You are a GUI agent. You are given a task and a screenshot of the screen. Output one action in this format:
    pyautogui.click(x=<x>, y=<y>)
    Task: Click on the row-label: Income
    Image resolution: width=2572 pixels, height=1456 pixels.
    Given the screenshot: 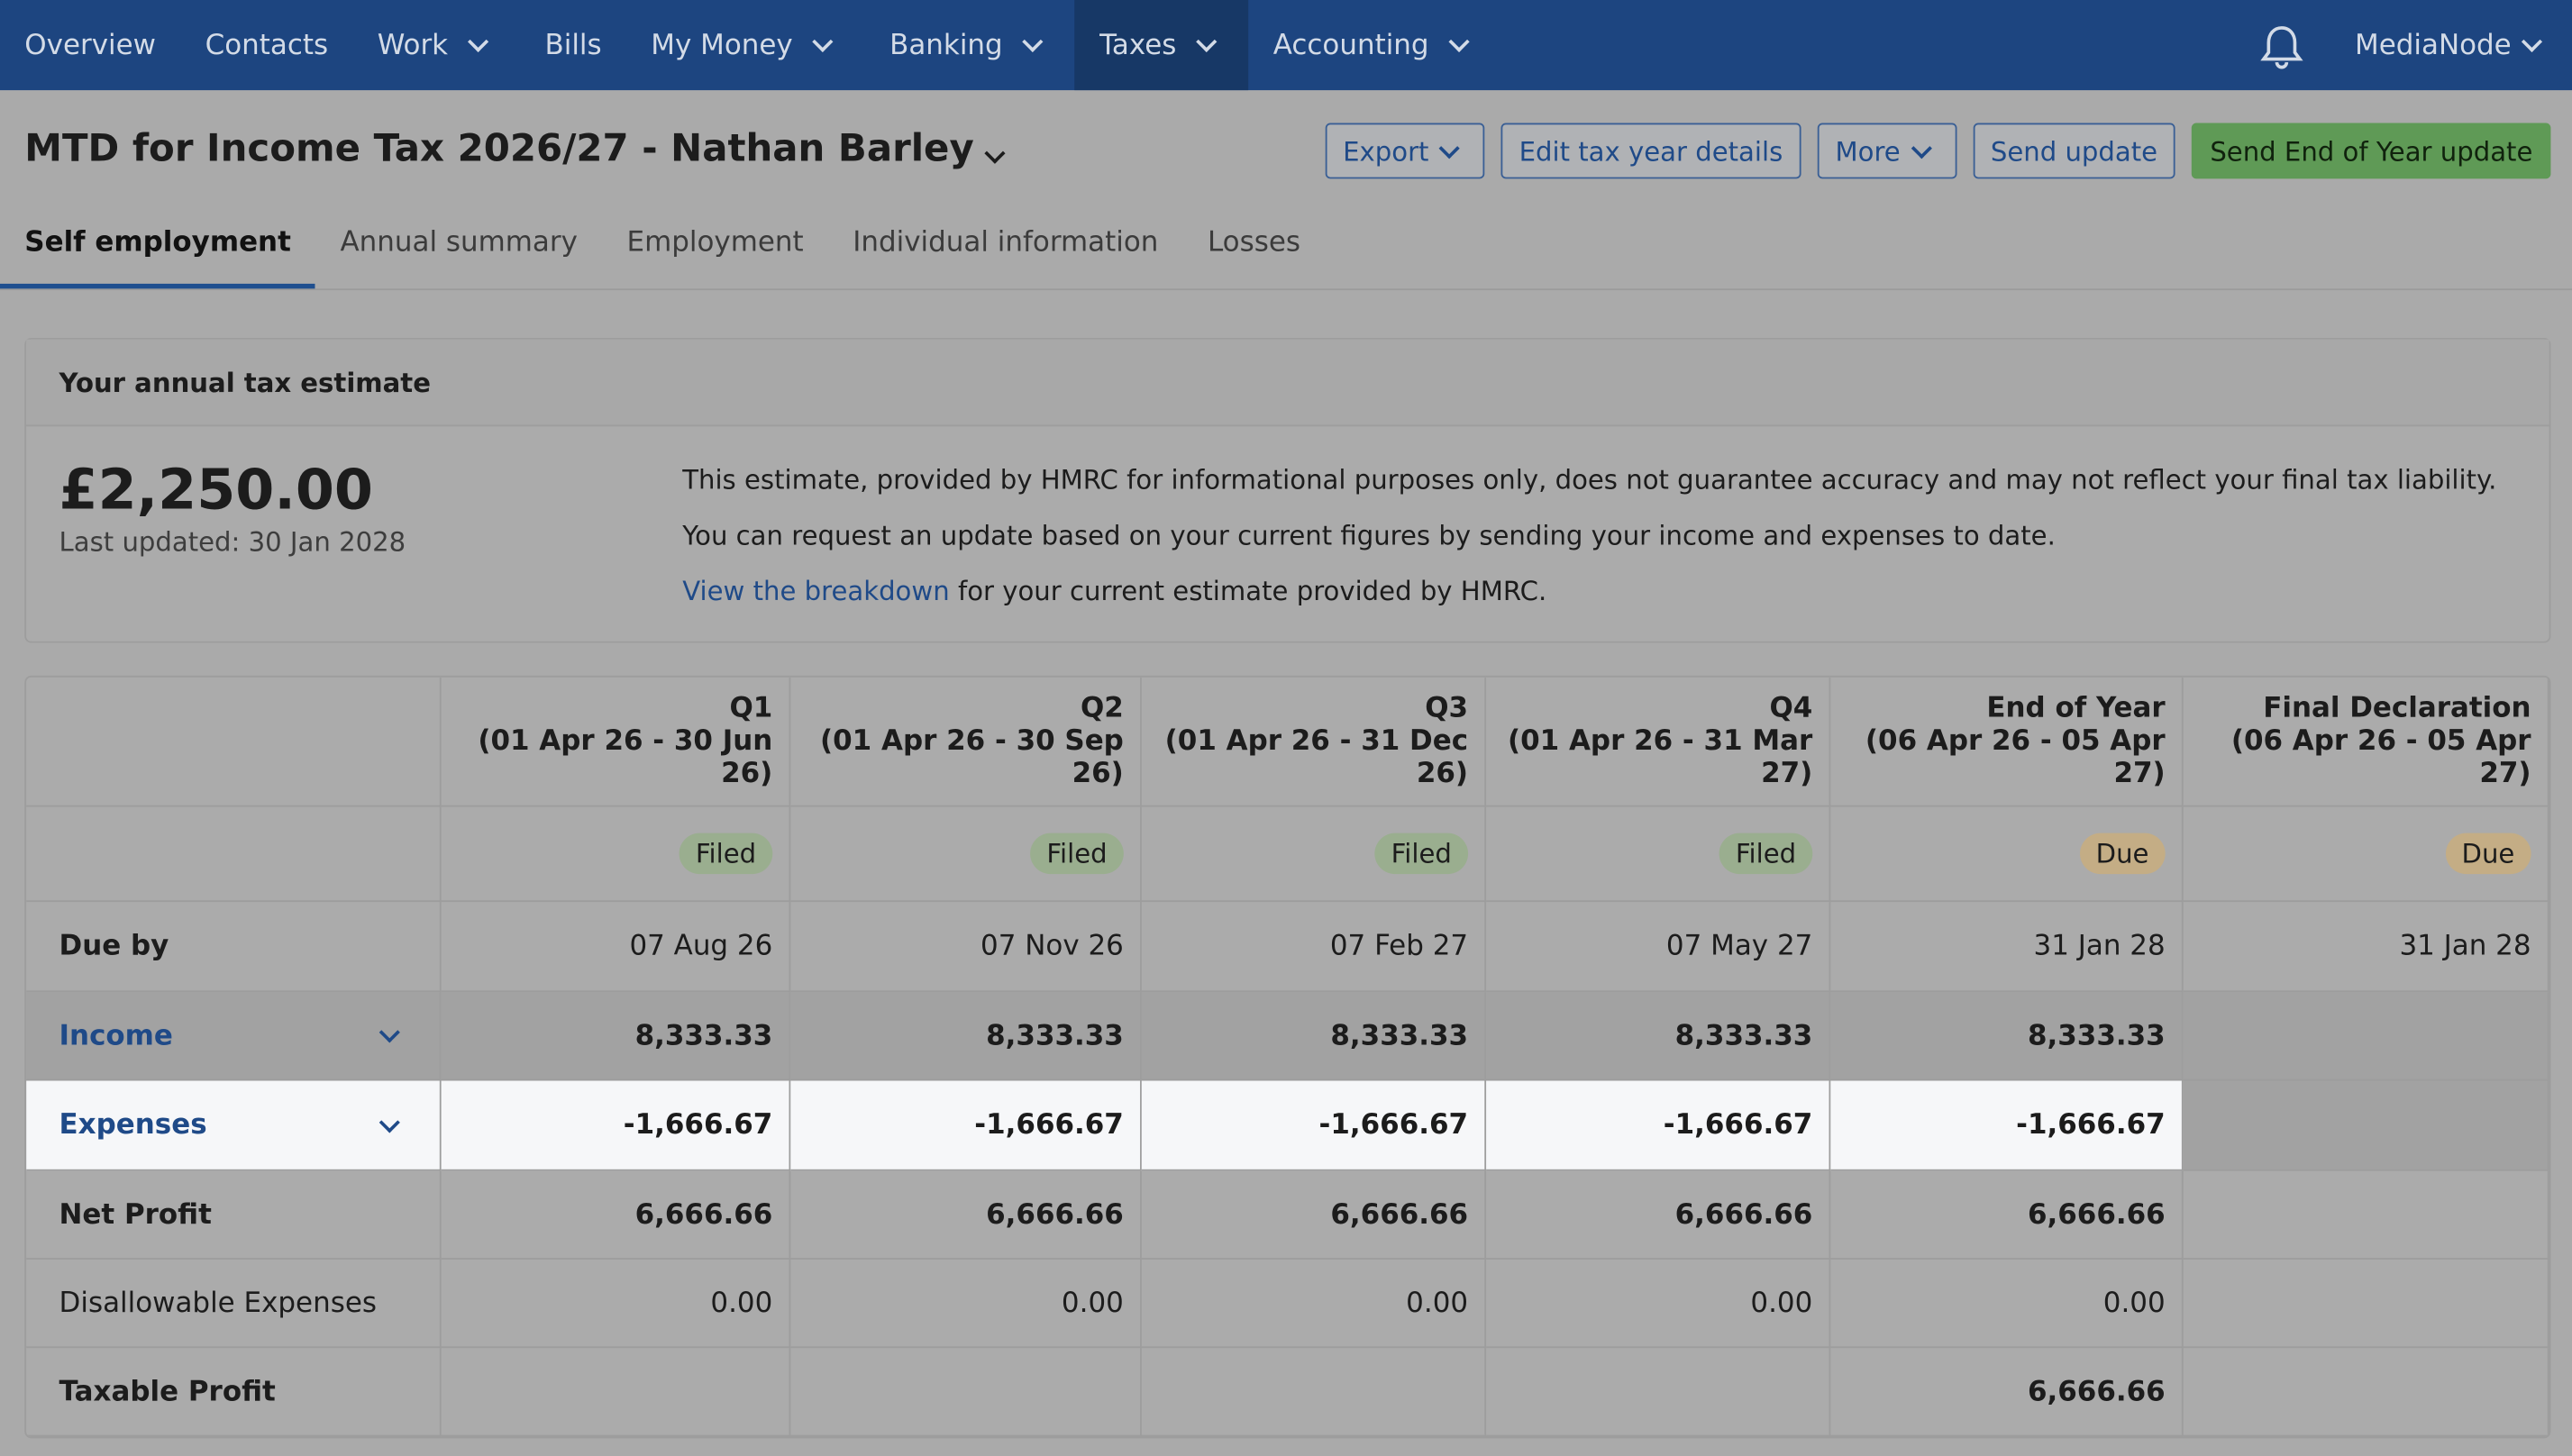 What is the action you would take?
    pyautogui.click(x=234, y=1036)
    